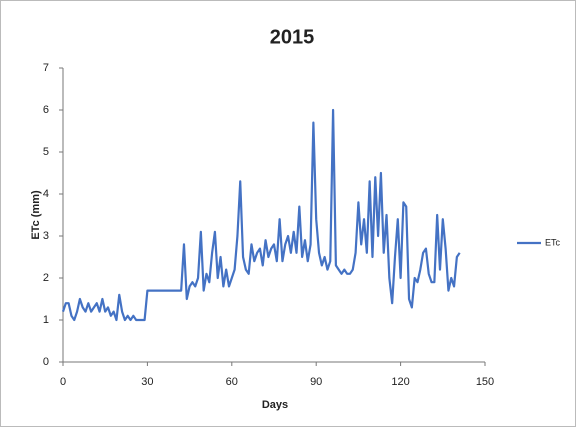  Describe the element at coordinates (46, 194) in the screenshot. I see `y-tick-label: 4` at that location.